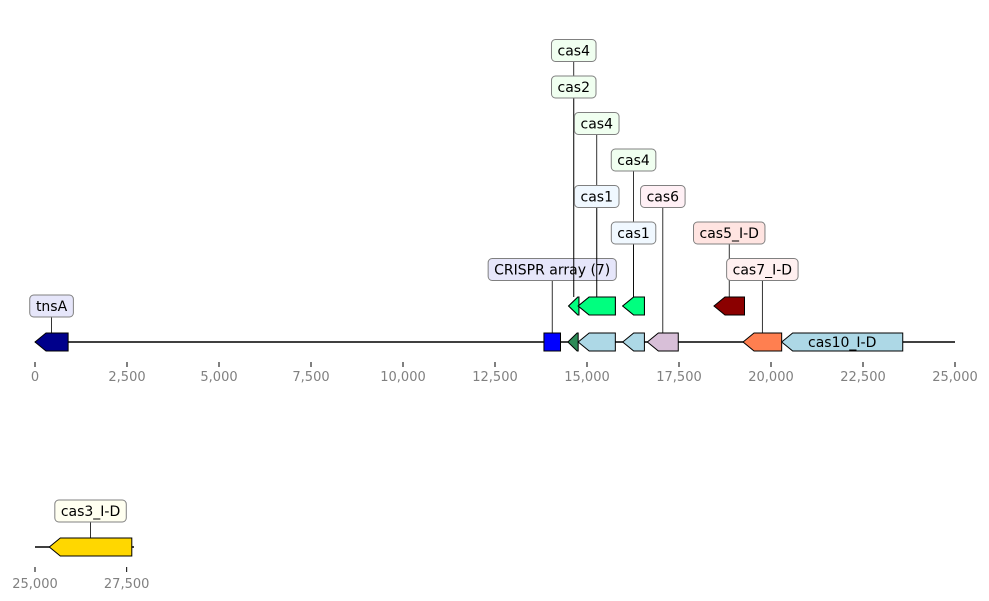 Image resolution: width=989 pixels, height=601 pixels. Describe the element at coordinates (679, 377) in the screenshot. I see `axis-tick-label: 17,500` at that location.